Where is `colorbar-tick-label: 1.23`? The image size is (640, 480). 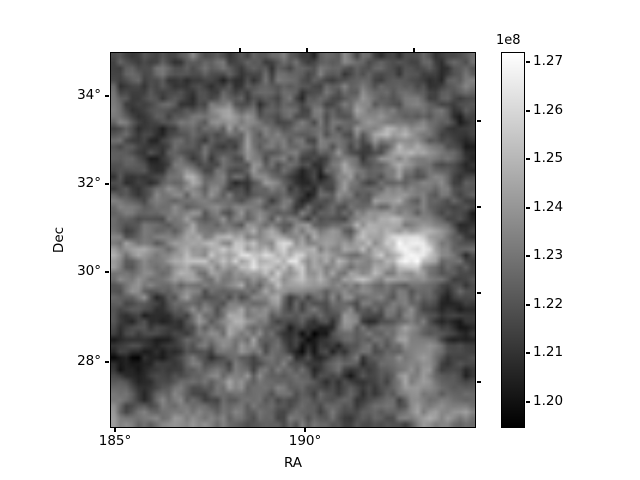
colorbar-tick-label: 1.23 is located at coordinates (548, 255).